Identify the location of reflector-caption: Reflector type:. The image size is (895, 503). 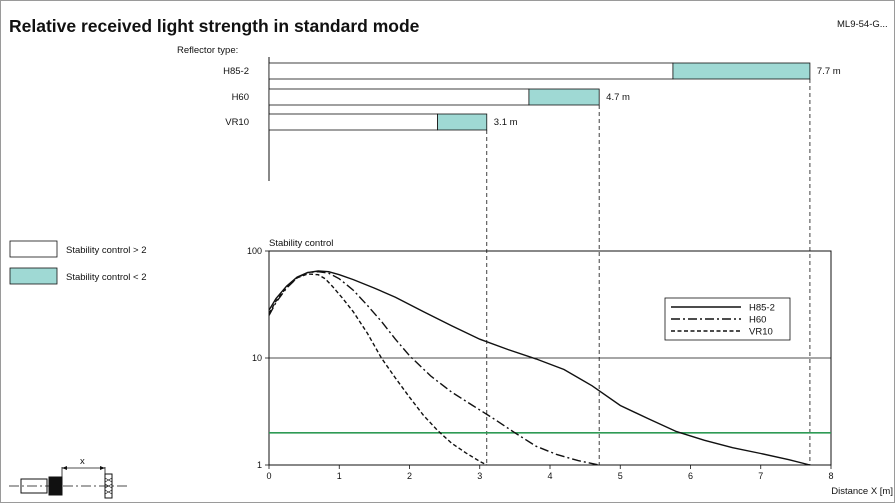
(207, 50).